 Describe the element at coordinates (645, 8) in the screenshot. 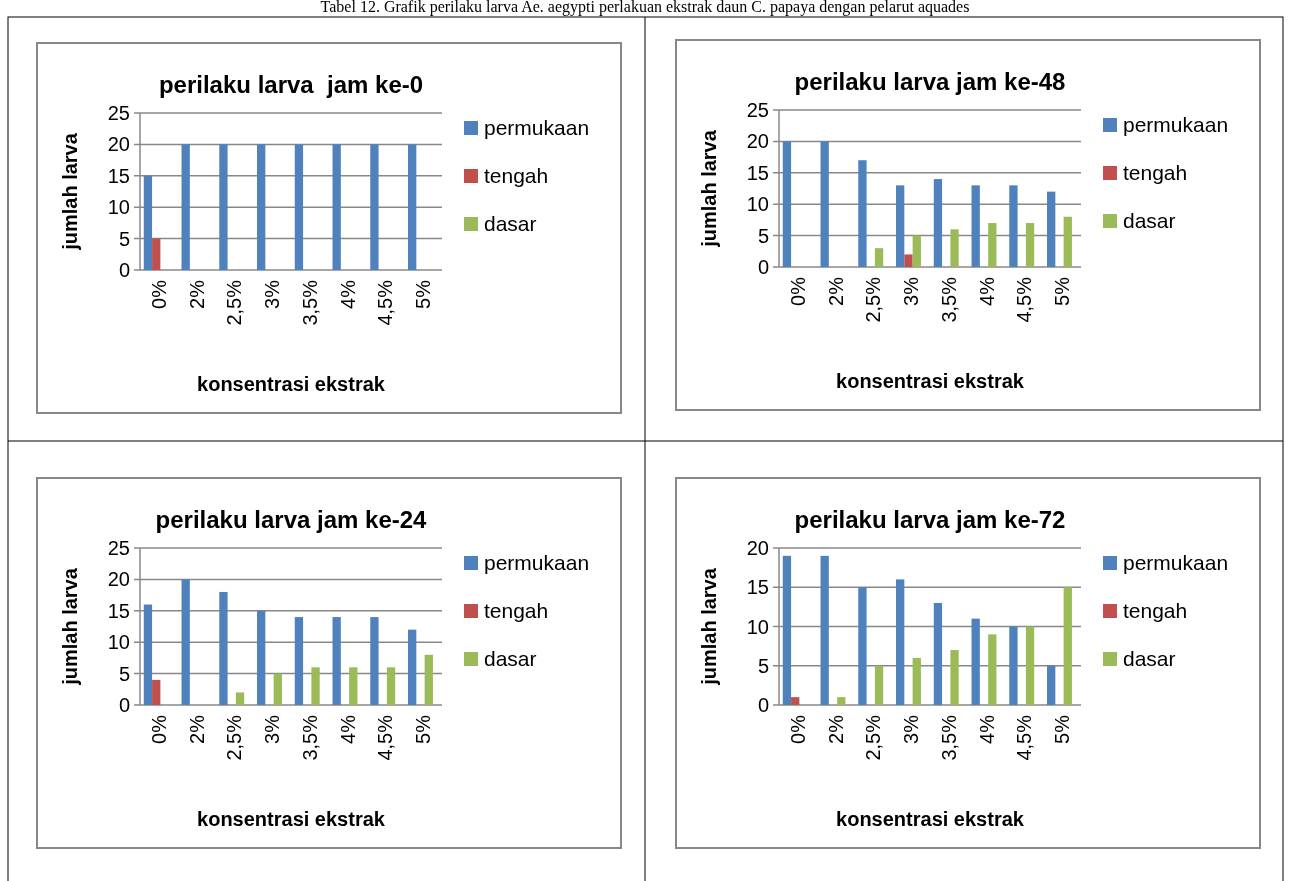

I see `text: Tabel 12. Grafik perilaku larva Ae. aegypti perlakuan ekstrak daun C. papaya dengan pelarut aquades` at that location.